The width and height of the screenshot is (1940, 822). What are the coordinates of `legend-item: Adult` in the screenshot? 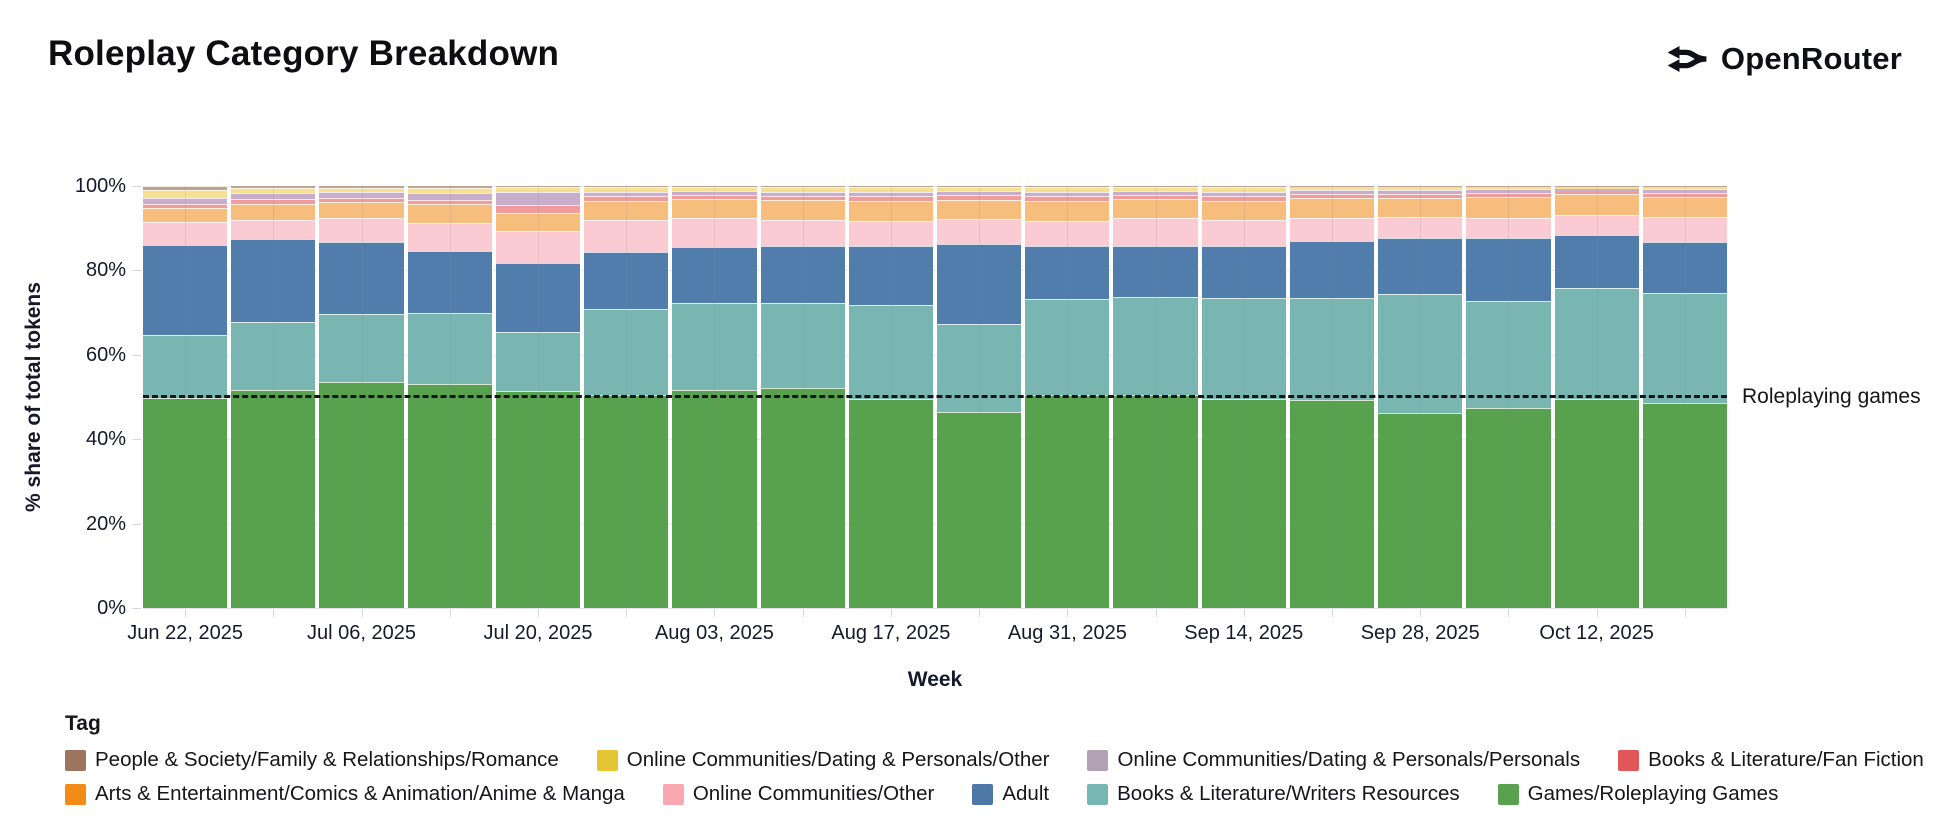 It's located at (1010, 794).